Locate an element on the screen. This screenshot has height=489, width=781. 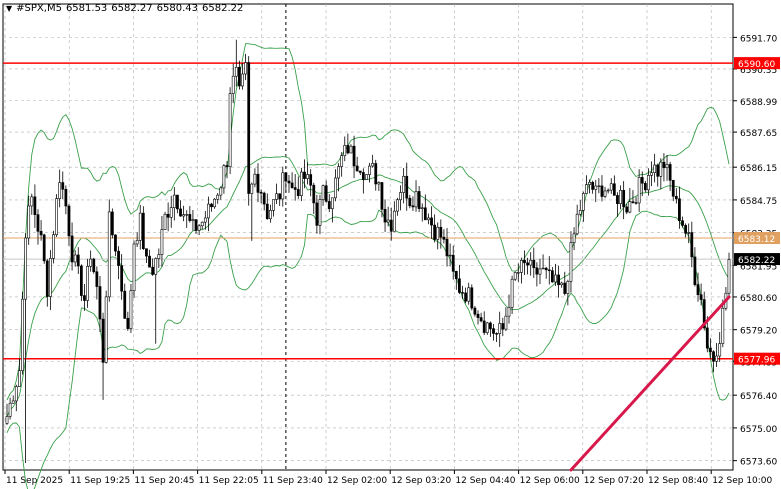
trendline is located at coordinates (650, 383).